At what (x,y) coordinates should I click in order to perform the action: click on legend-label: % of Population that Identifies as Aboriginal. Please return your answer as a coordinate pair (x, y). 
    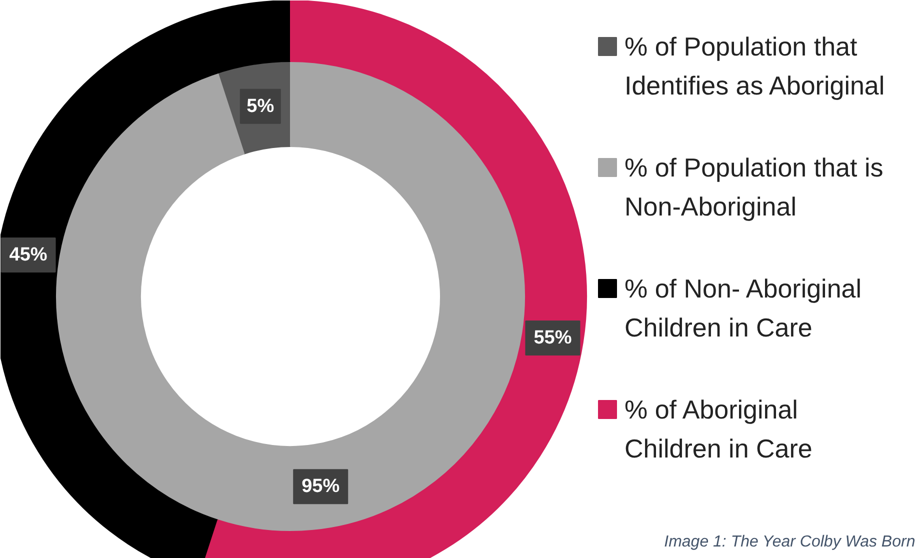
    Looking at the image, I should click on (754, 66).